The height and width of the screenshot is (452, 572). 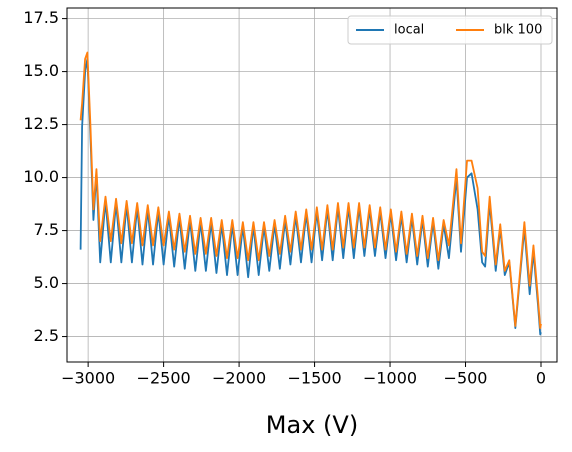 I want to click on y-tick-label: 12.5, so click(x=41, y=123).